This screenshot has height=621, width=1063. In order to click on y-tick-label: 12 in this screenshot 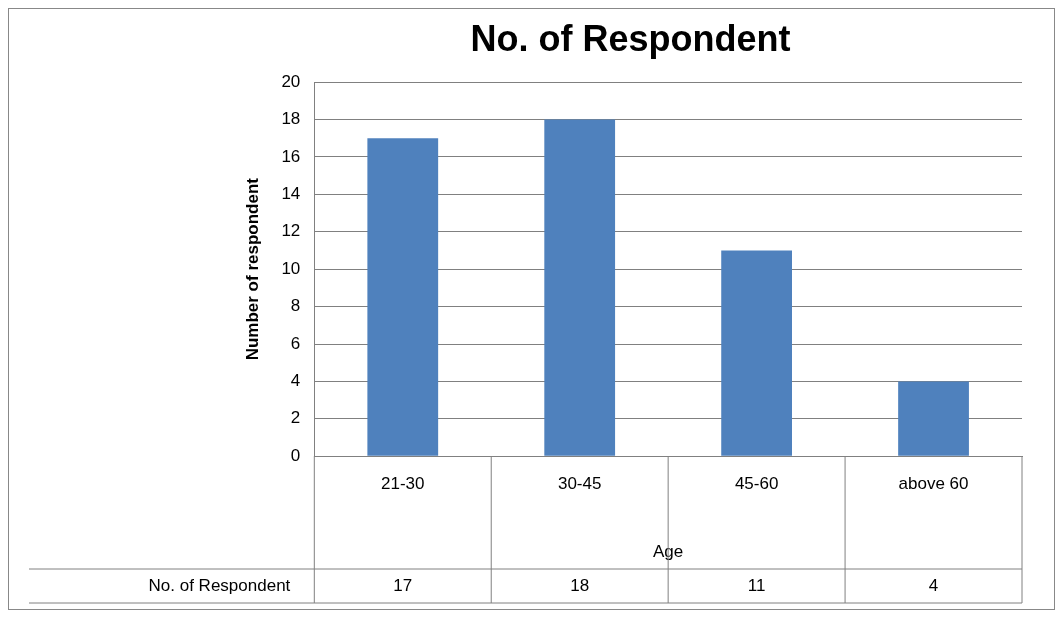, I will do `click(291, 231)`.